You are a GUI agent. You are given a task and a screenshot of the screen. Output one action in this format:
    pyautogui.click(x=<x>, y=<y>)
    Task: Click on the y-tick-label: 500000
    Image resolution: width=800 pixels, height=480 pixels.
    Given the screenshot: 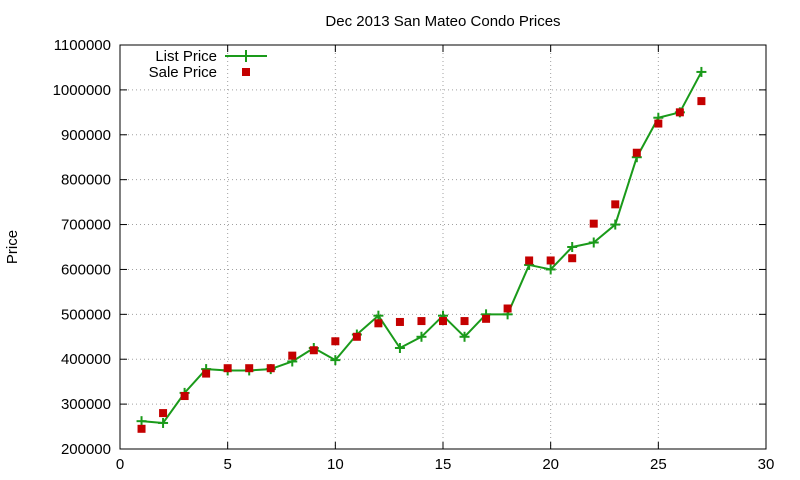 What is the action you would take?
    pyautogui.click(x=86, y=314)
    